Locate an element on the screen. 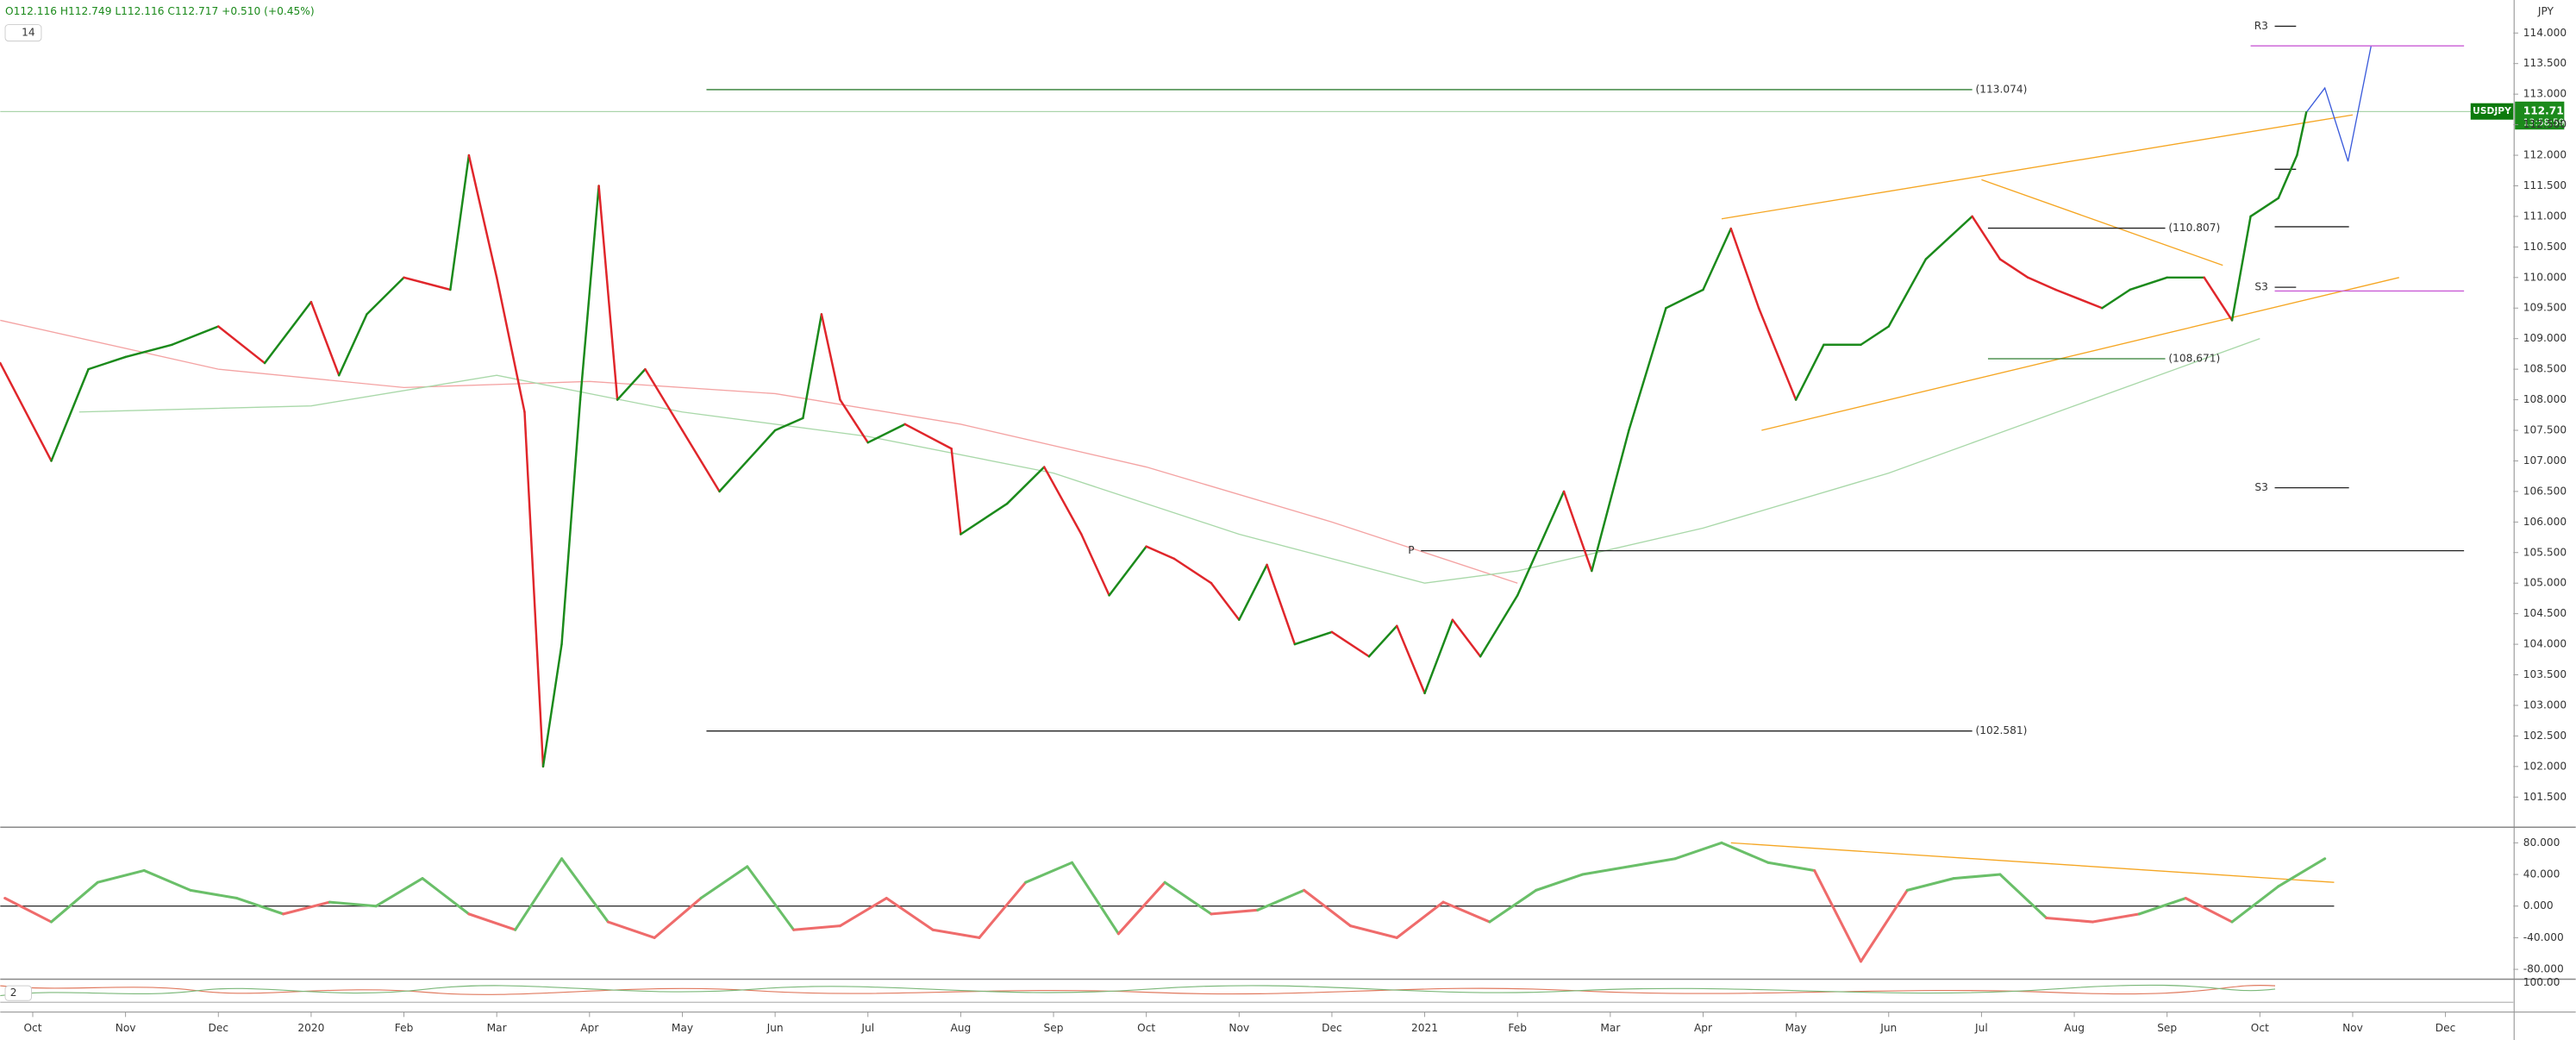  y-tick-label: 103.500 is located at coordinates (2545, 674).